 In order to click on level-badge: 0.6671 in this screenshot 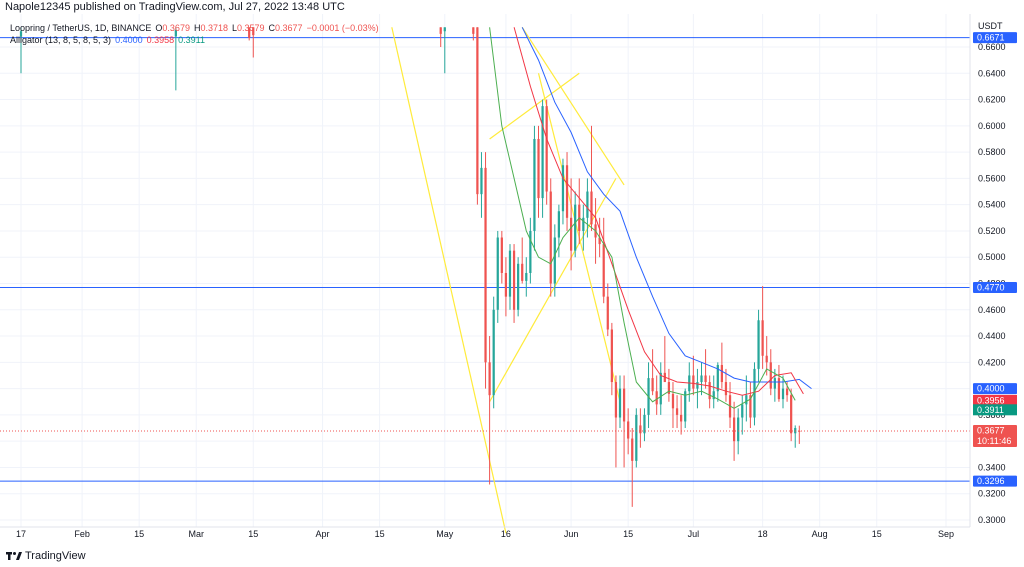, I will do `click(995, 38)`.